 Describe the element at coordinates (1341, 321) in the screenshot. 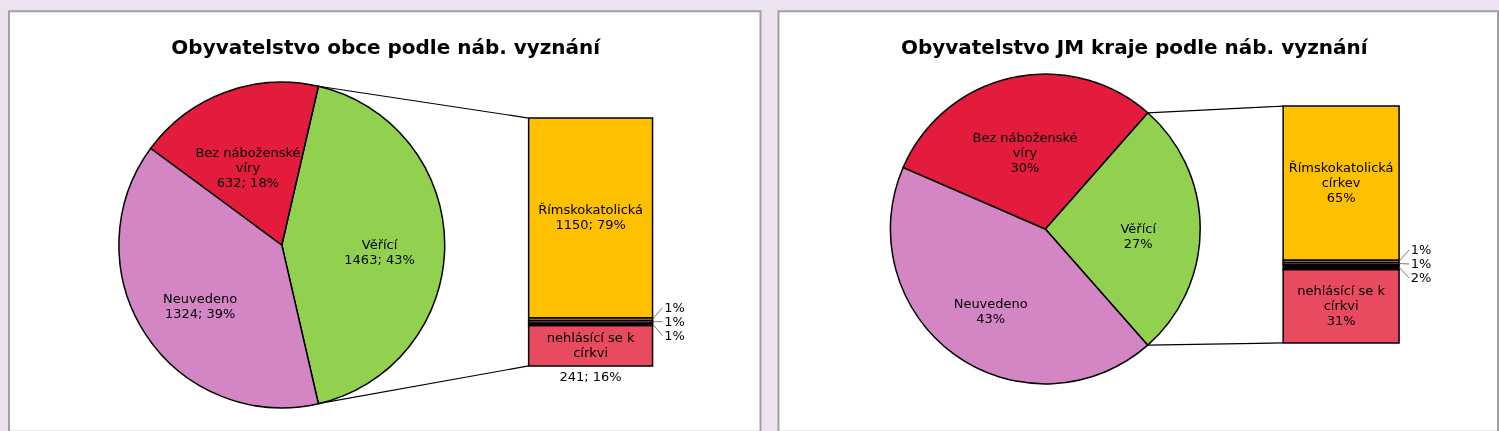

I see `data-label: 31%` at that location.